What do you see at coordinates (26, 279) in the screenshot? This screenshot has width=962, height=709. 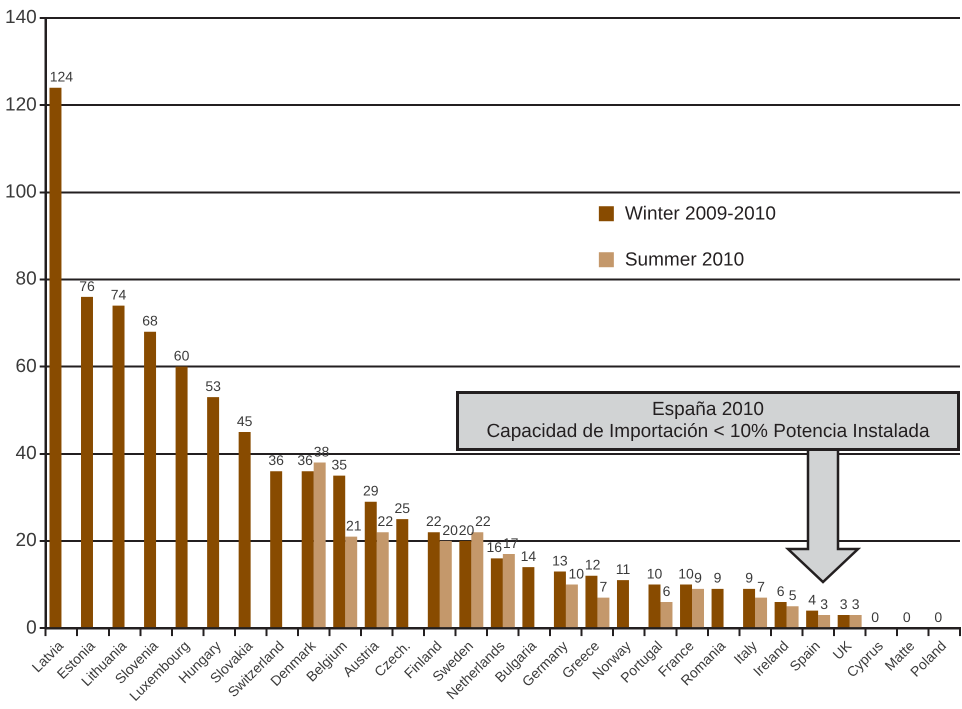 I see `y-tick-label: 80` at bounding box center [26, 279].